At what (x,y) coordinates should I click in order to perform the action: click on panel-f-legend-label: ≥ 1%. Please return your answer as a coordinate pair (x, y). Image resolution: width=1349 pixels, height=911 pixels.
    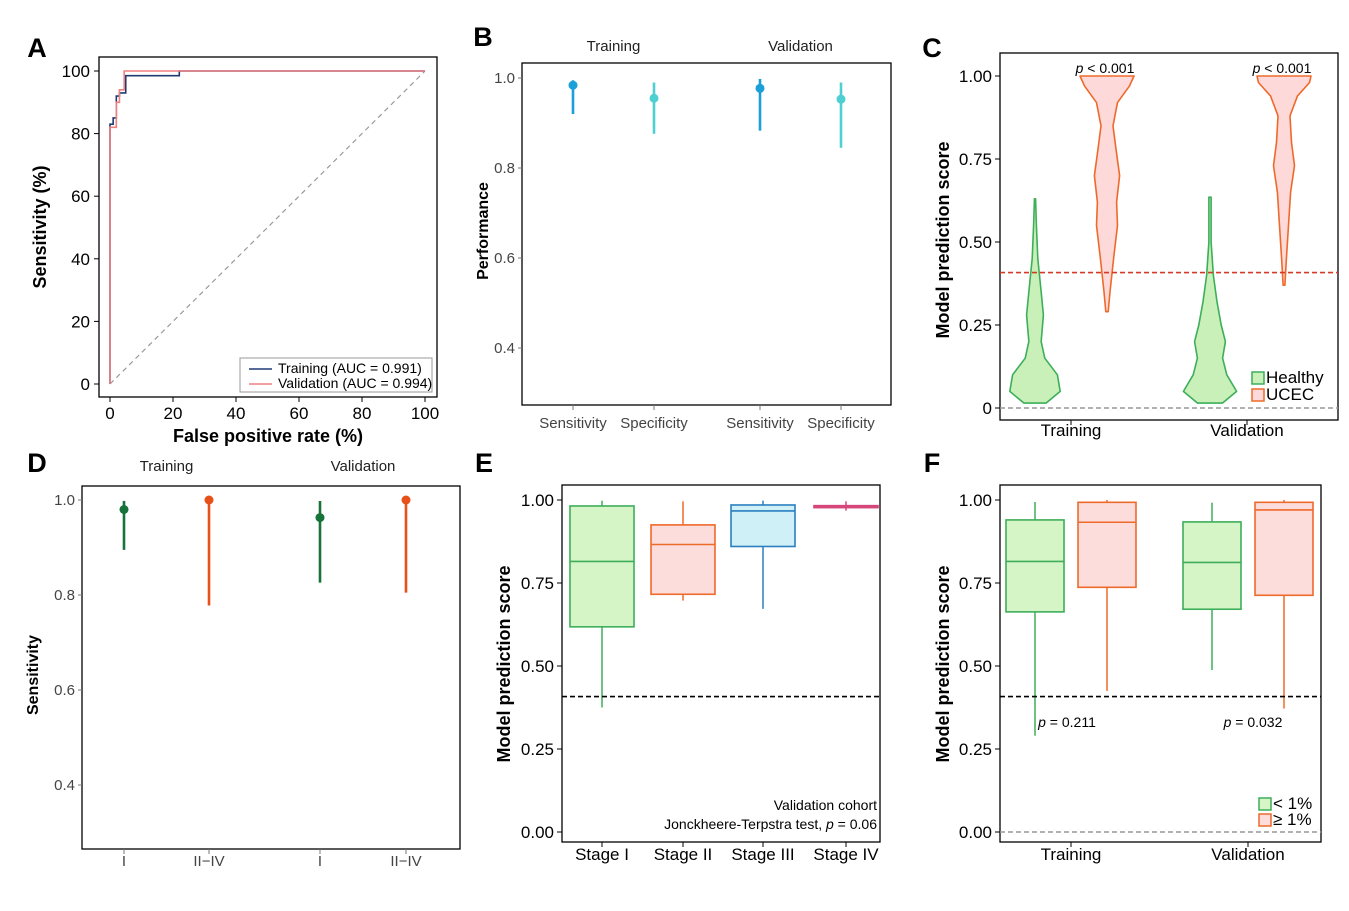
    Looking at the image, I should click on (1292, 819).